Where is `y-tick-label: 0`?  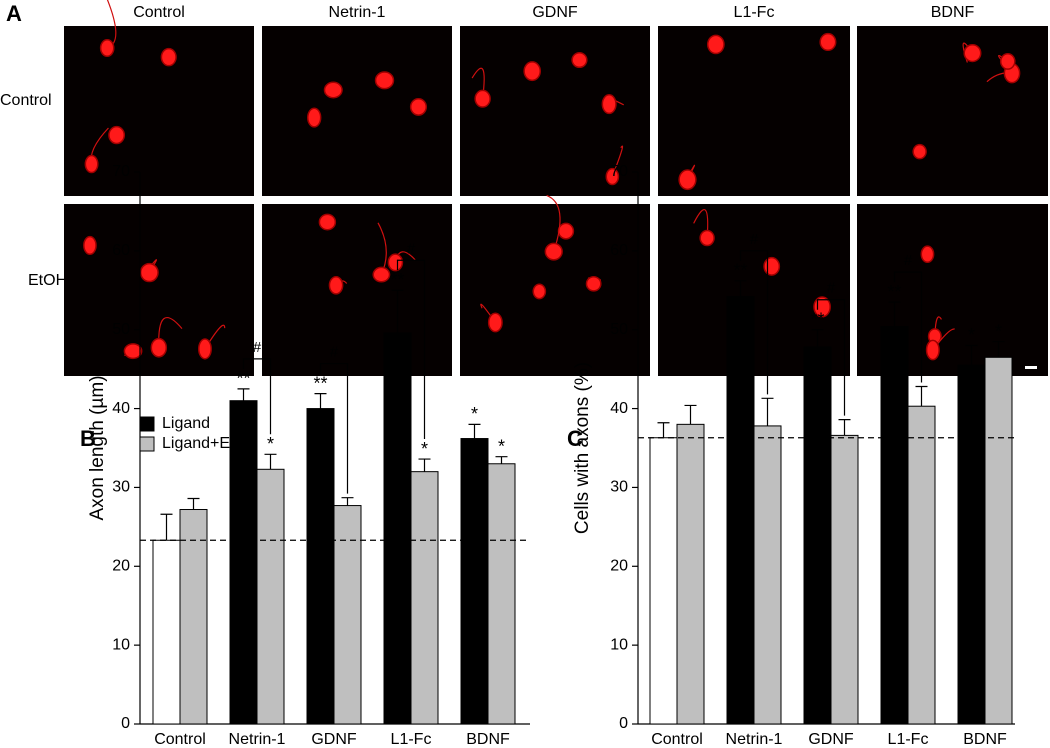
y-tick-label: 0 is located at coordinates (125, 723).